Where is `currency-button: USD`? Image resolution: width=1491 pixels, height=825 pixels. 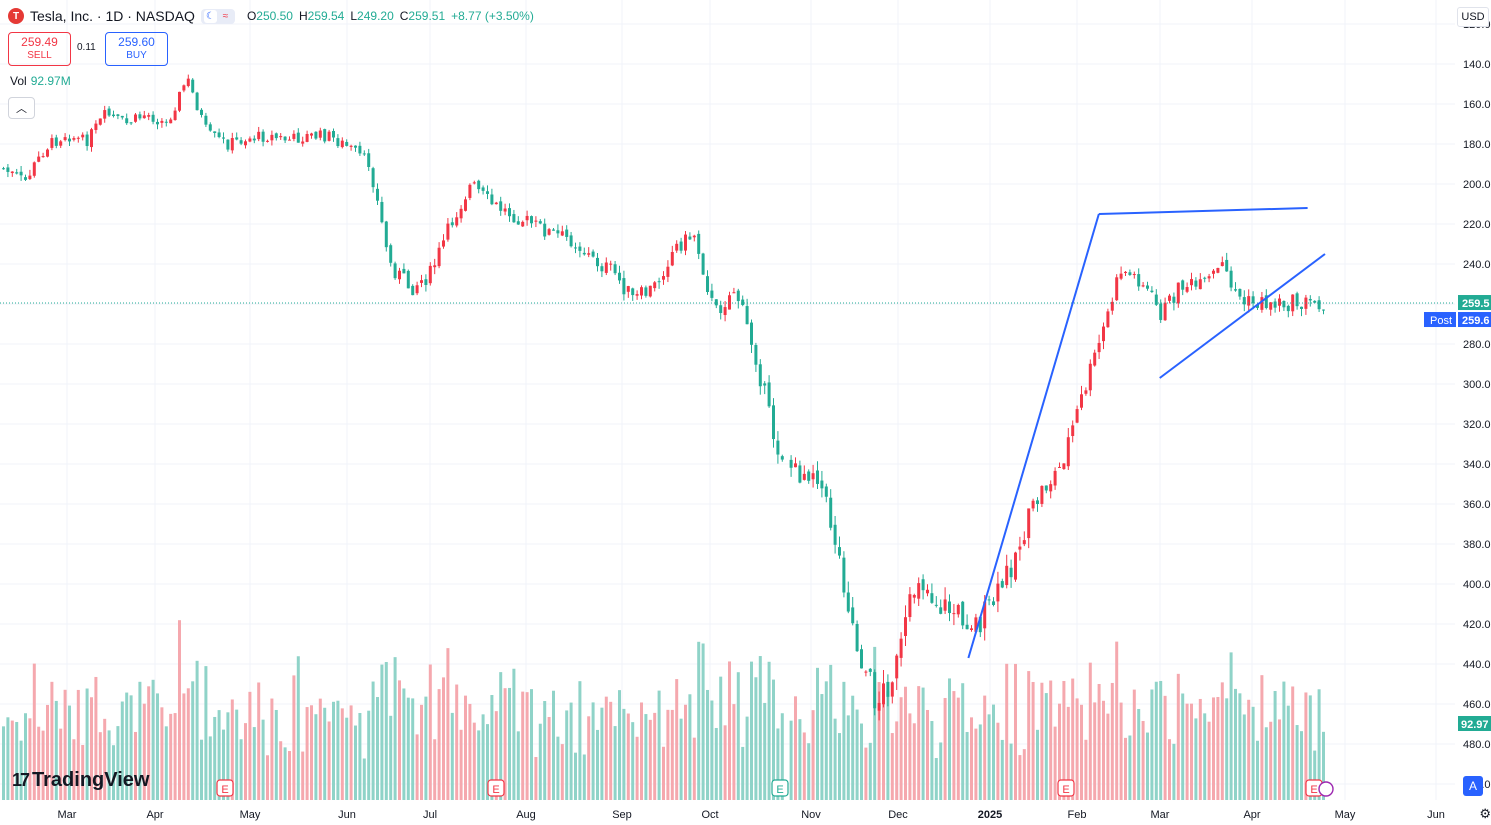 currency-button: USD is located at coordinates (1473, 17).